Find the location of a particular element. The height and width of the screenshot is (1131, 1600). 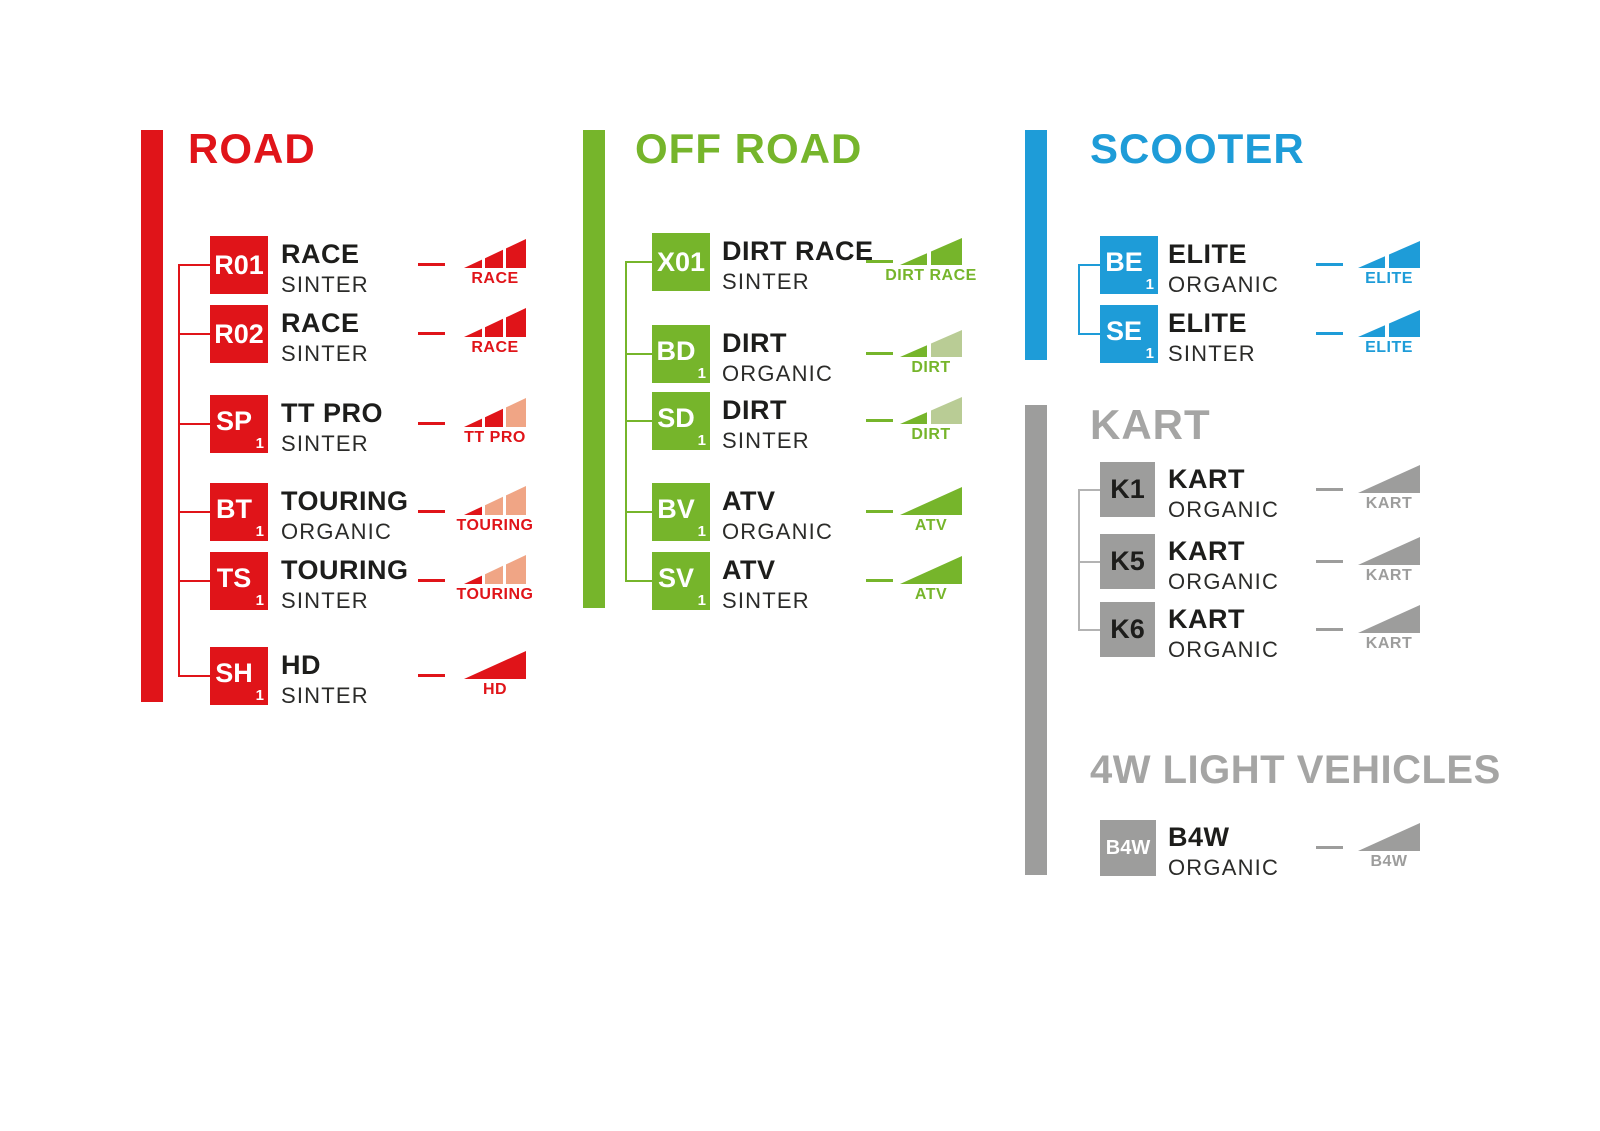

product-name-block: B4W ORGANIC is located at coordinates (1223, 852).